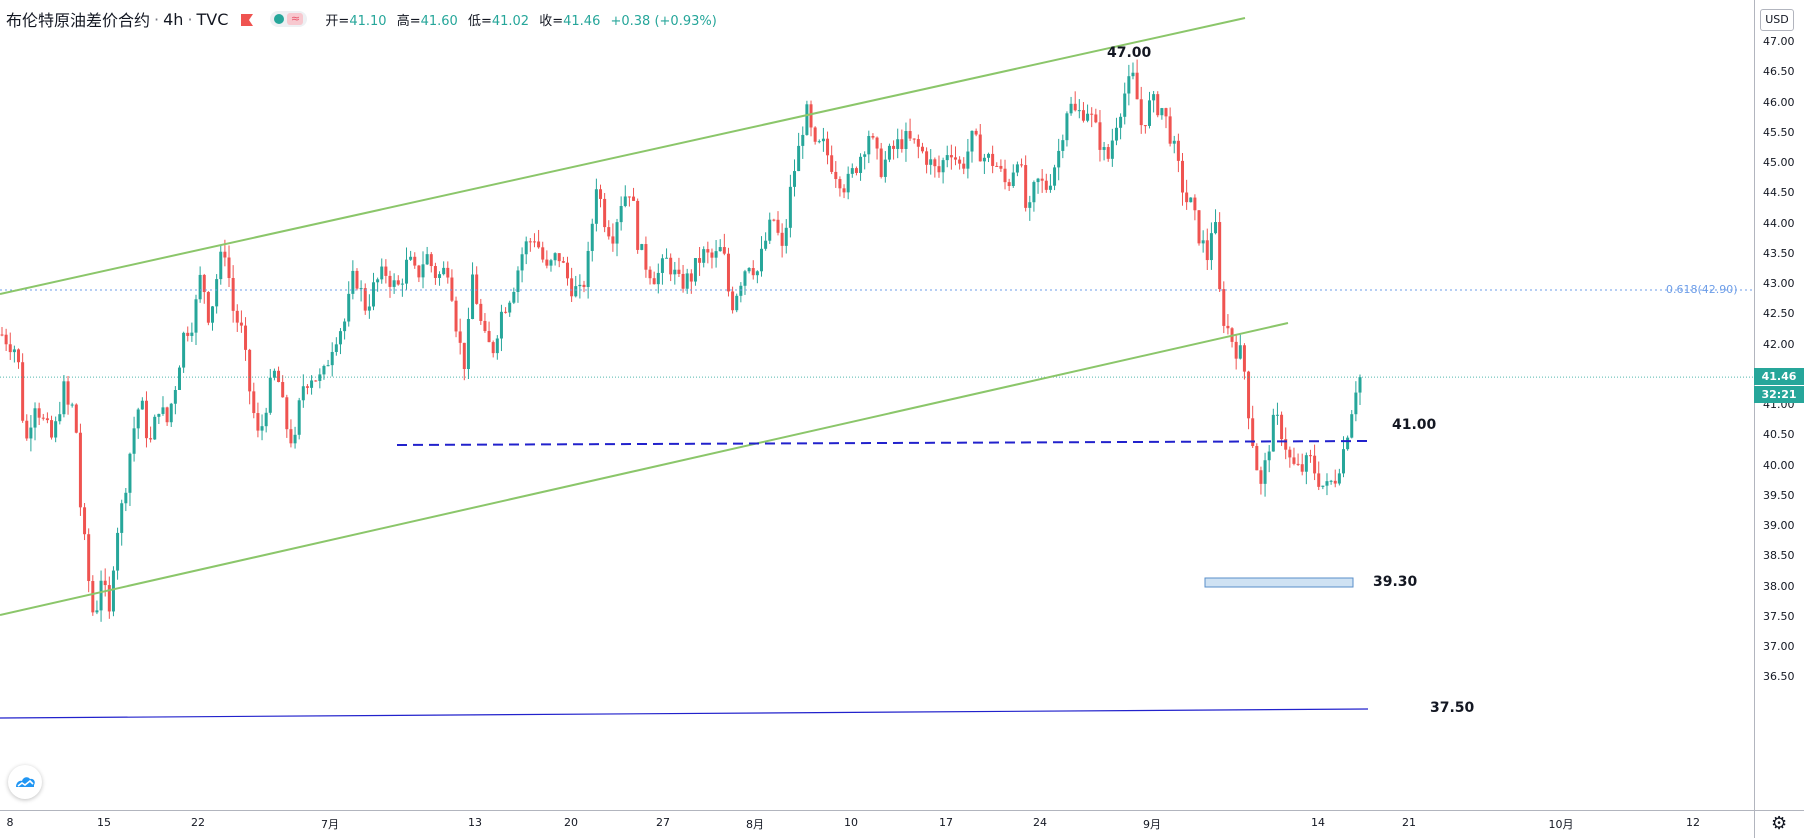  What do you see at coordinates (104, 822) in the screenshot?
I see `time-axis-tick: 15` at bounding box center [104, 822].